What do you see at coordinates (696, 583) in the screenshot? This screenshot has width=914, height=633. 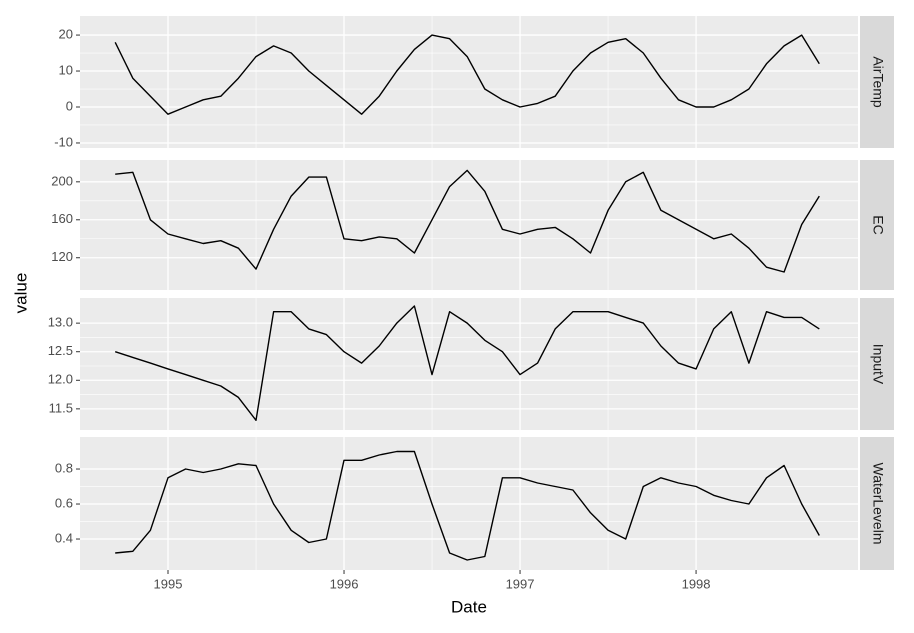 I see `x-tick-label: 1998` at bounding box center [696, 583].